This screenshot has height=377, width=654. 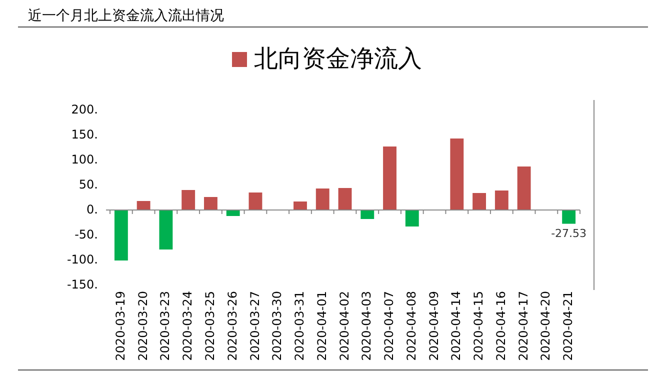 What do you see at coordinates (88, 184) in the screenshot?
I see `y-tick-label: 50.` at bounding box center [88, 184].